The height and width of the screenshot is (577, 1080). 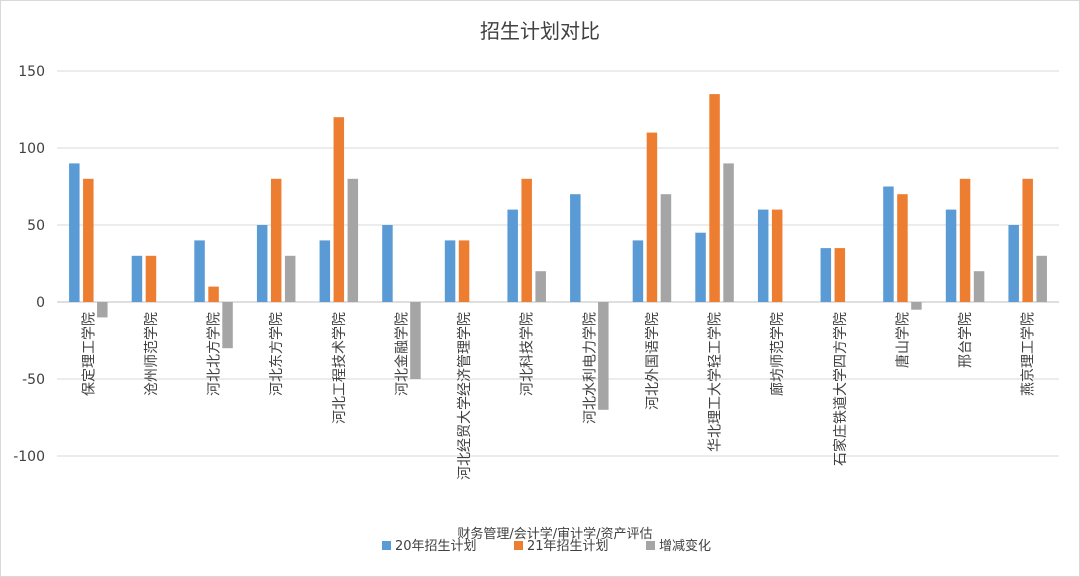 What do you see at coordinates (151, 354) in the screenshot?
I see `category-label: 沧州师范学院` at bounding box center [151, 354].